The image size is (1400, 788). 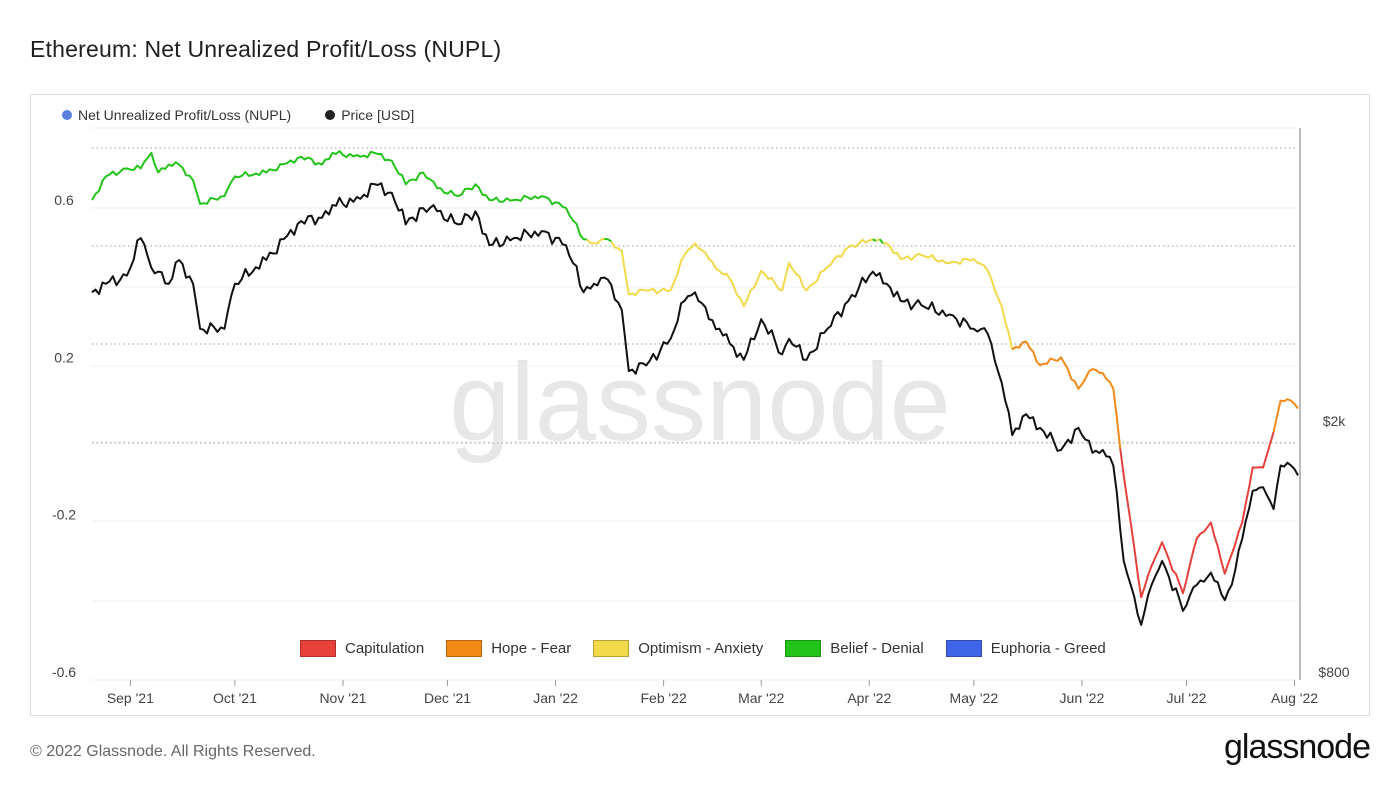 What do you see at coordinates (185, 115) in the screenshot?
I see `legend-label-nupl: Net Unrealized Profit/Loss (NUPL)` at bounding box center [185, 115].